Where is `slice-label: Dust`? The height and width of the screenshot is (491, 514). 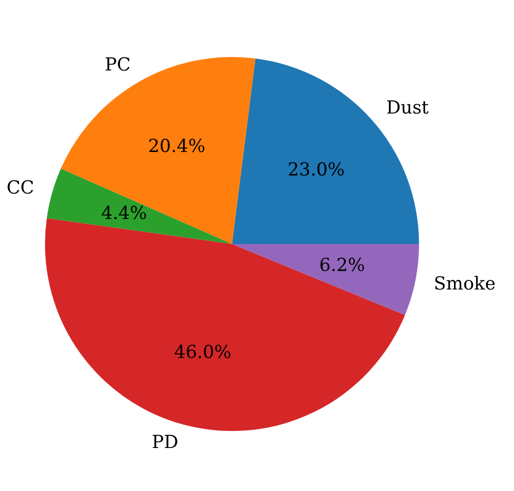 slice-label: Dust is located at coordinates (408, 107).